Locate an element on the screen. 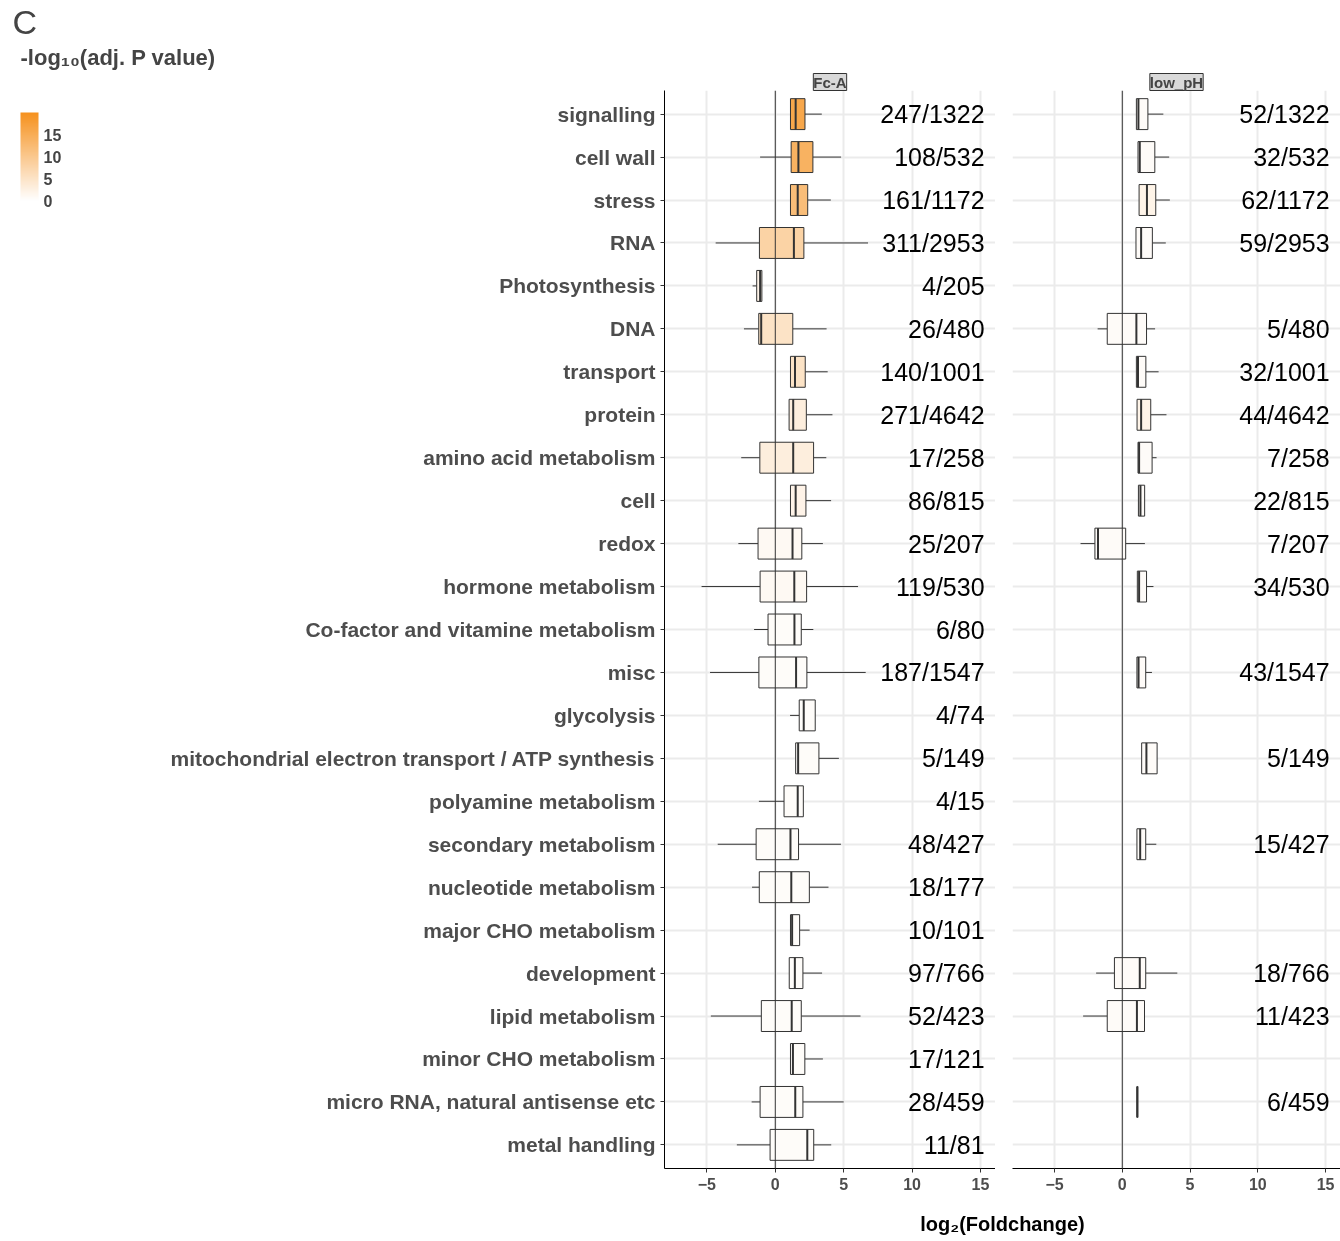  y-tick-label: lipid metabolism is located at coordinates (572, 1016).